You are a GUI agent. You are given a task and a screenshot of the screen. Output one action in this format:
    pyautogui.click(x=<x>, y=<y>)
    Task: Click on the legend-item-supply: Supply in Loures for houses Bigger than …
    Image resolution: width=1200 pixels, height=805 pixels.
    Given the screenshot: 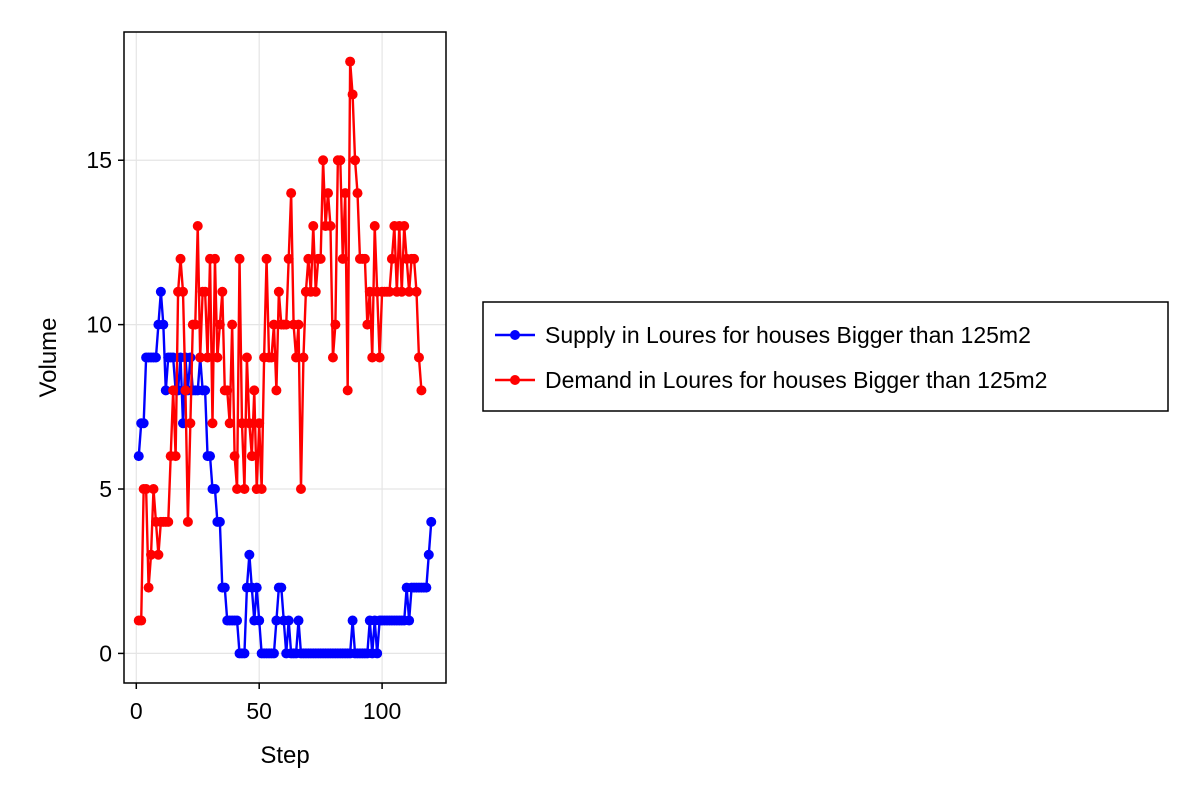 What is the action you would take?
    pyautogui.click(x=763, y=335)
    